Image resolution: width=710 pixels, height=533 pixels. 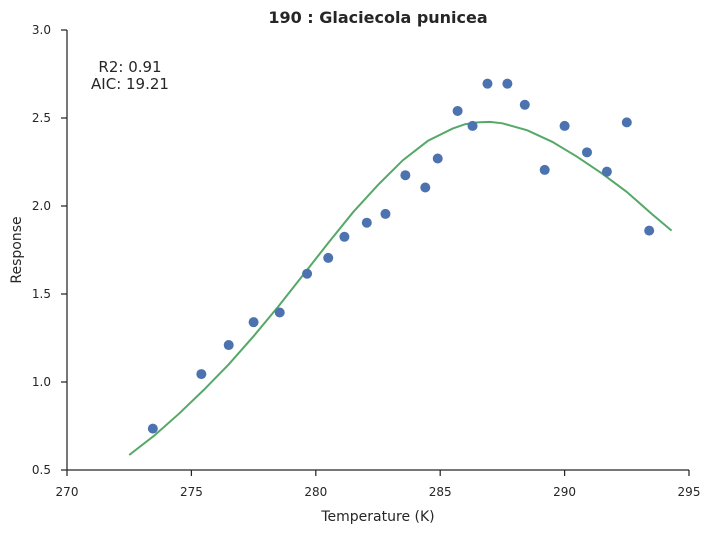 What do you see at coordinates (129, 67) in the screenshot?
I see `r2-annotation: R2: 0.91` at bounding box center [129, 67].